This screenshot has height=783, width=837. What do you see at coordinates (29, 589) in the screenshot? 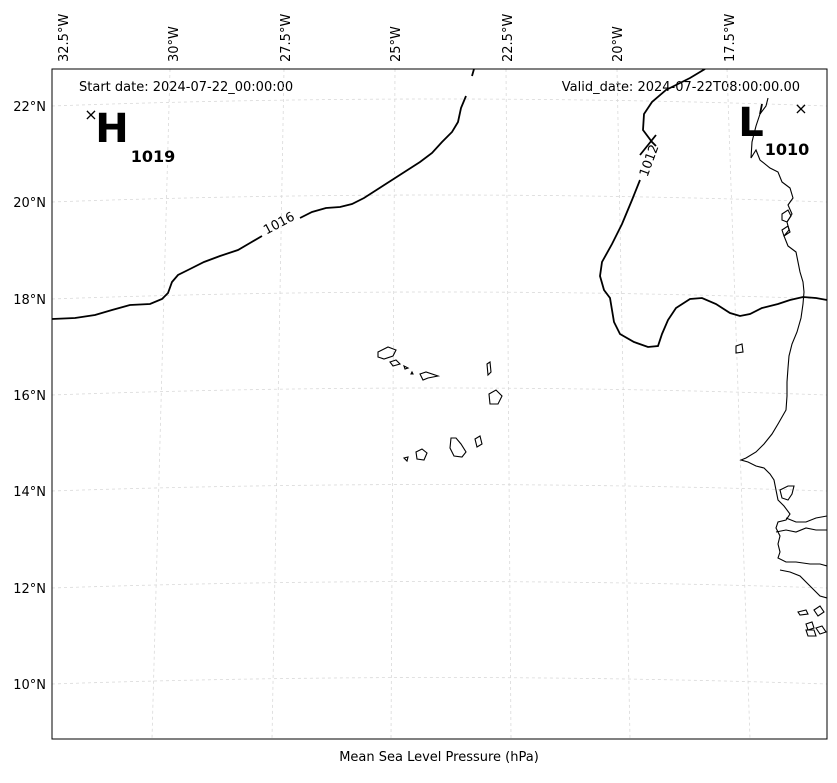
I see `lat-tick-label: 12°N` at bounding box center [29, 589].